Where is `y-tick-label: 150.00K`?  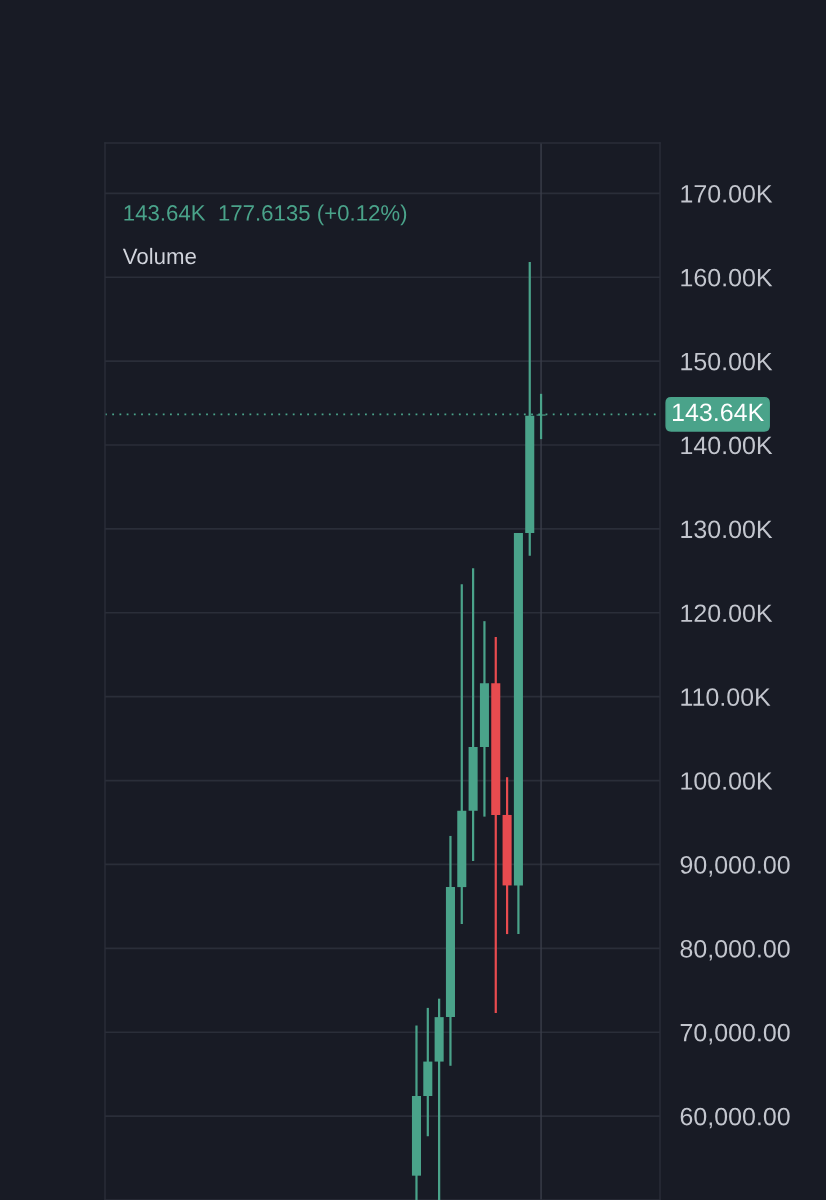 y-tick-label: 150.00K is located at coordinates (727, 361).